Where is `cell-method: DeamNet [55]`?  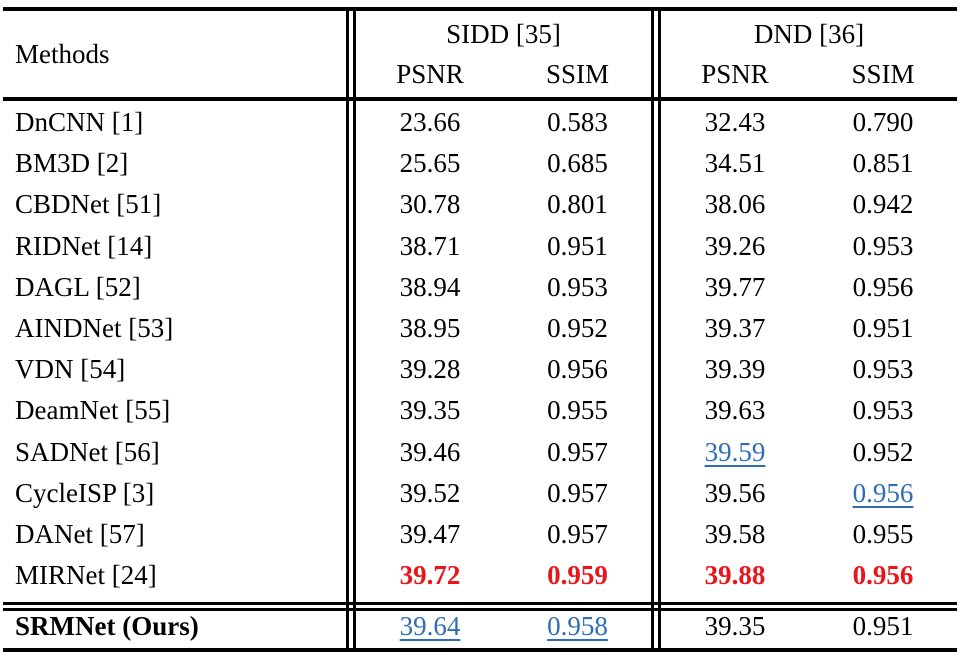 cell-method: DeamNet [55] is located at coordinates (93, 410).